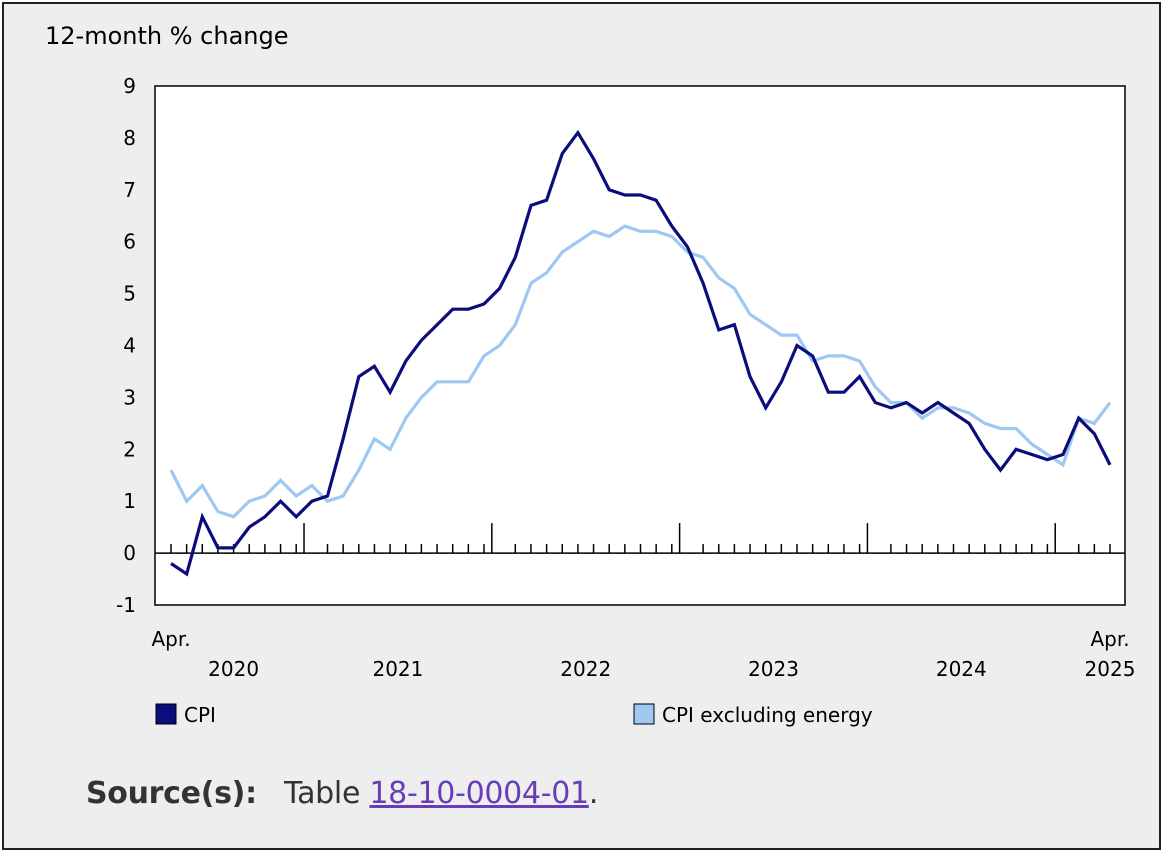  I want to click on x-year-label: 2024, so click(961, 669).